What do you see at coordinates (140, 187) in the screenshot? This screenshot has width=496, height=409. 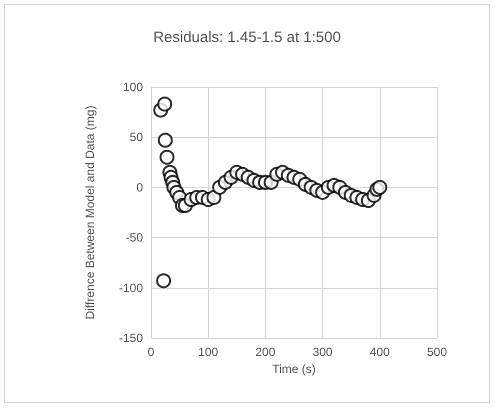 I see `y-tick-label: 0` at bounding box center [140, 187].